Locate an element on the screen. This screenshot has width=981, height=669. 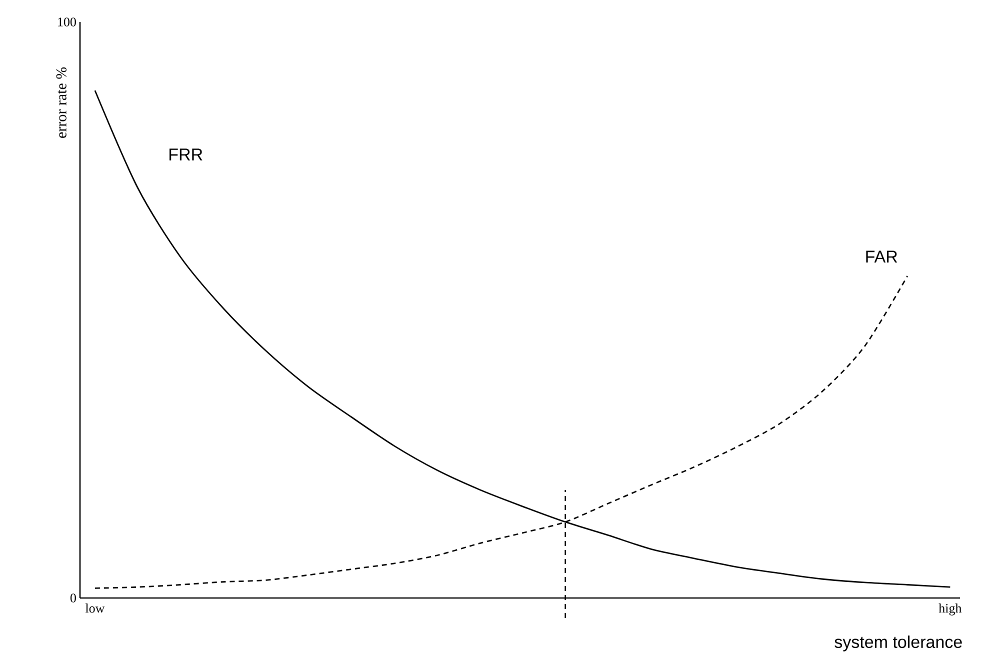
x-axis-title: system tolerance is located at coordinates (898, 644).